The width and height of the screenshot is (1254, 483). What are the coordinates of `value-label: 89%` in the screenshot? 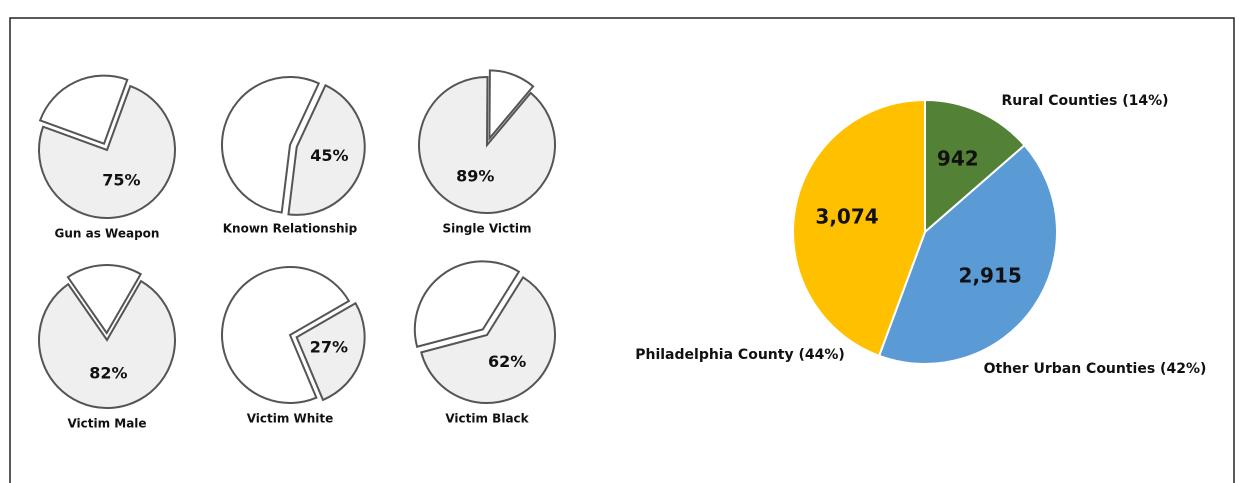 It's located at (475, 175).